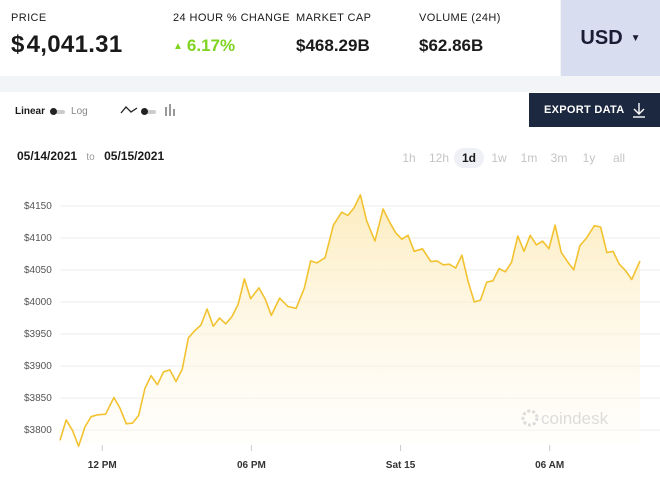 The image size is (660, 484). I want to click on range-tab-3m: 3m, so click(559, 158).